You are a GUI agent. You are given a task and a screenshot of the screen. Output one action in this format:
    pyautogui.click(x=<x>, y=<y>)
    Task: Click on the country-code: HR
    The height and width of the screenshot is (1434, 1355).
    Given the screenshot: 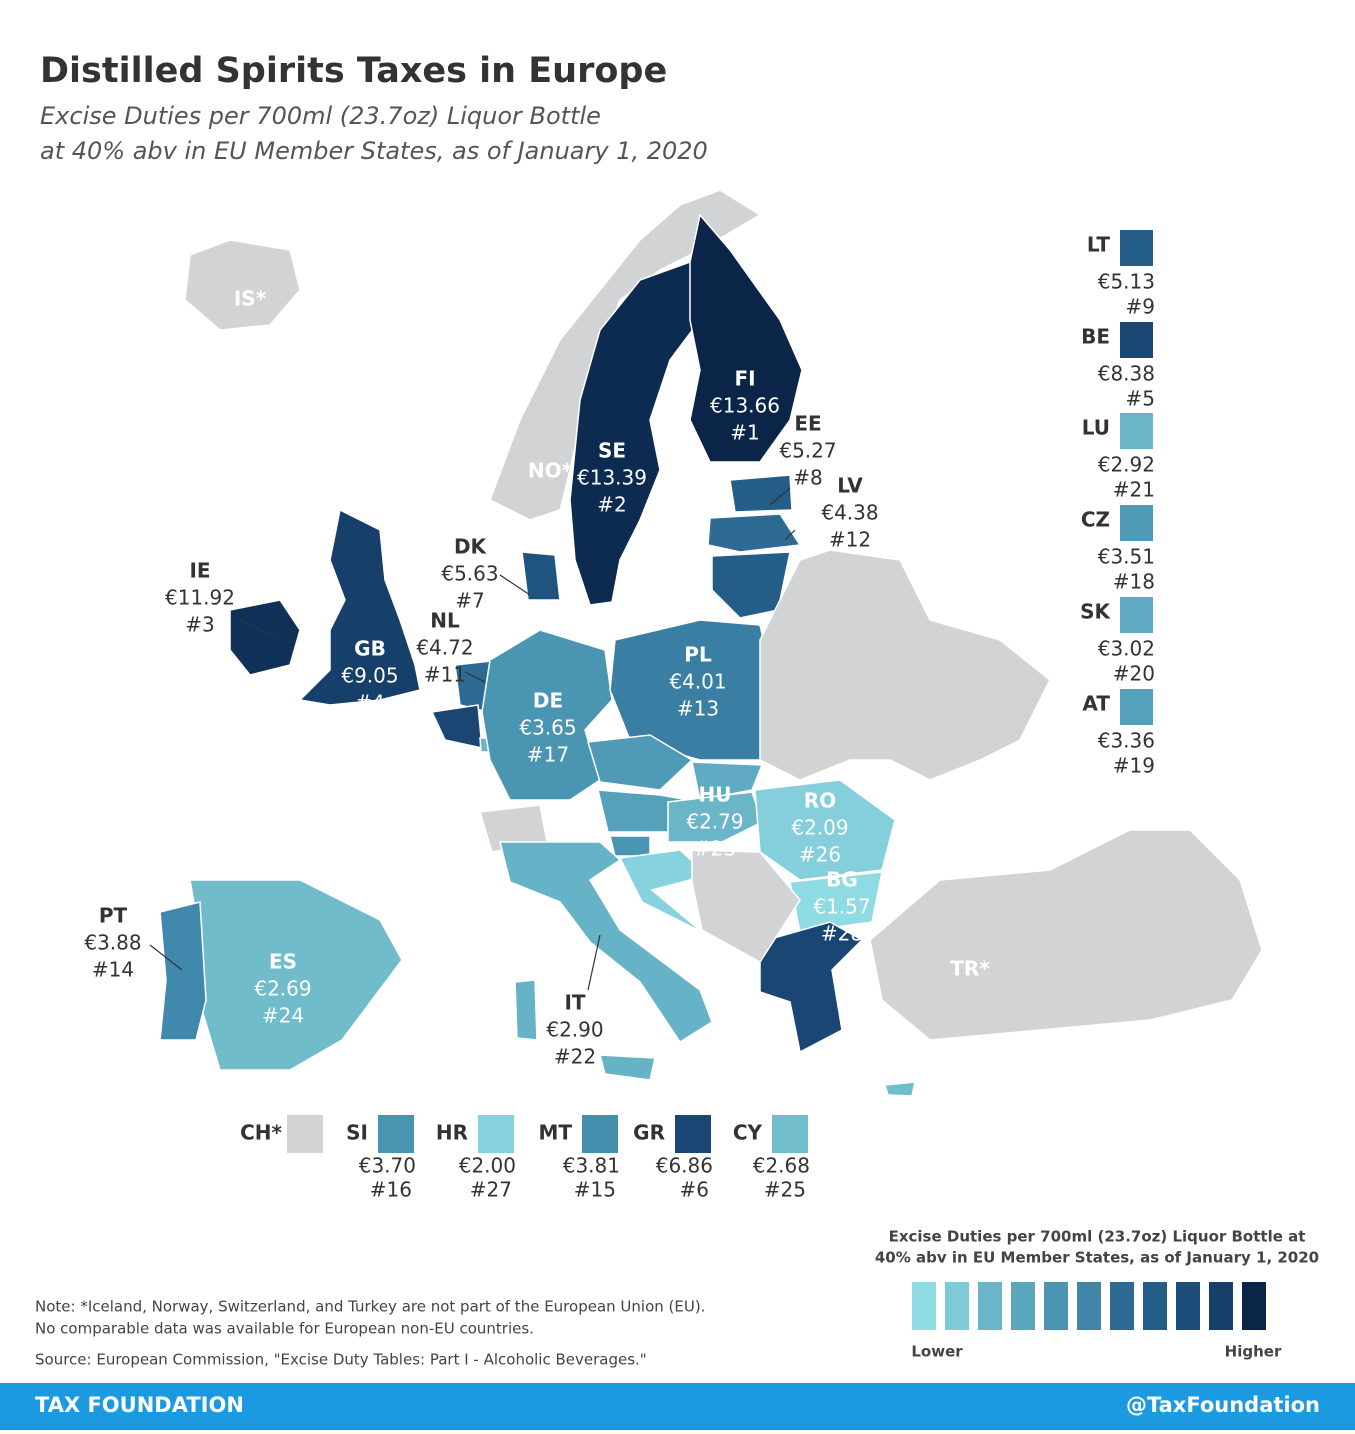 What is the action you would take?
    pyautogui.click(x=452, y=1133)
    